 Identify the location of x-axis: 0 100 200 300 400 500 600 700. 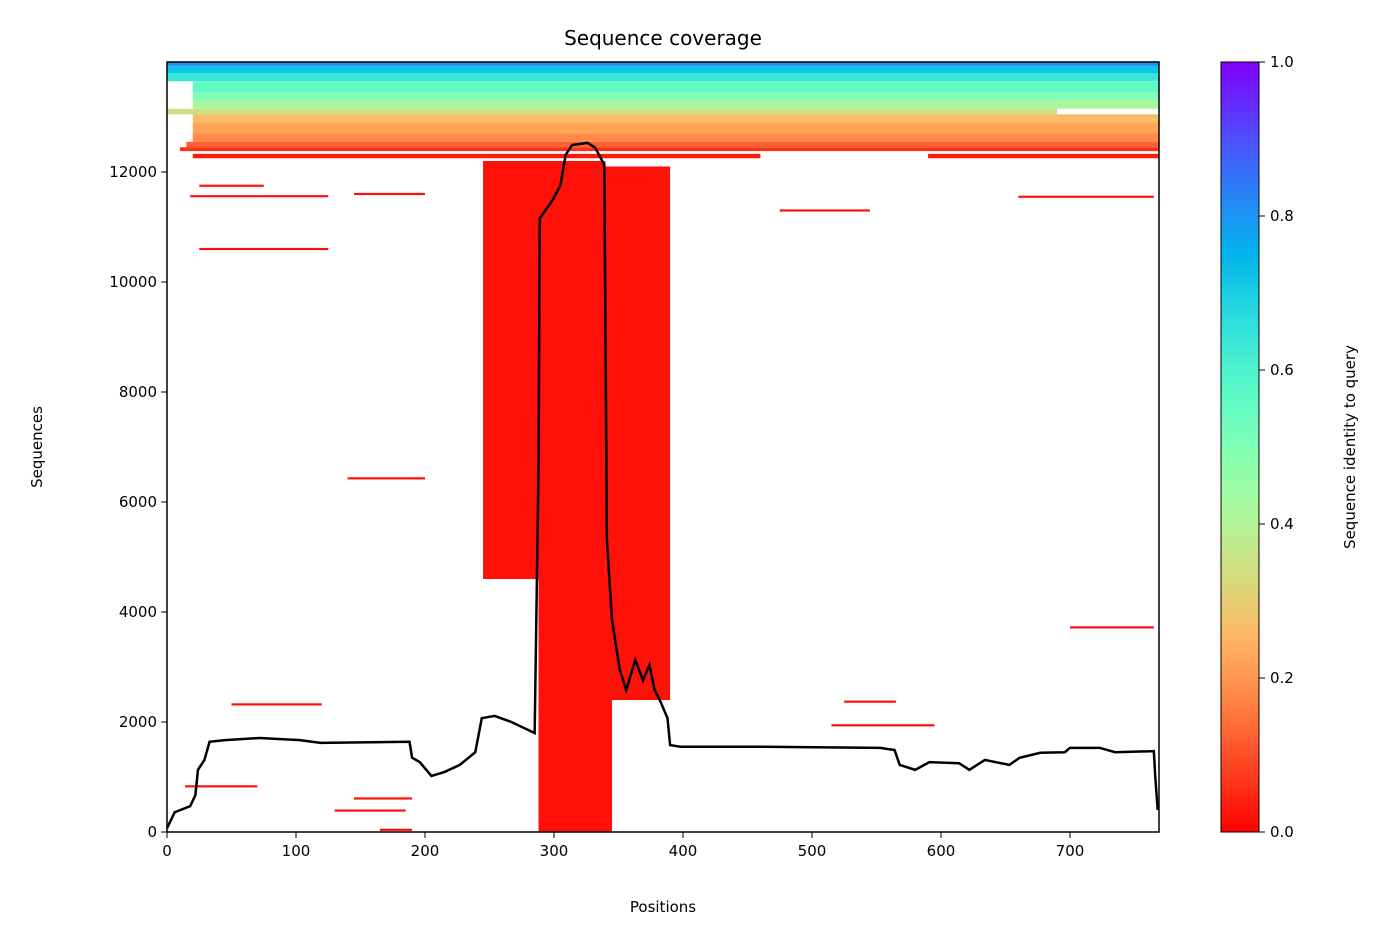
(623, 846).